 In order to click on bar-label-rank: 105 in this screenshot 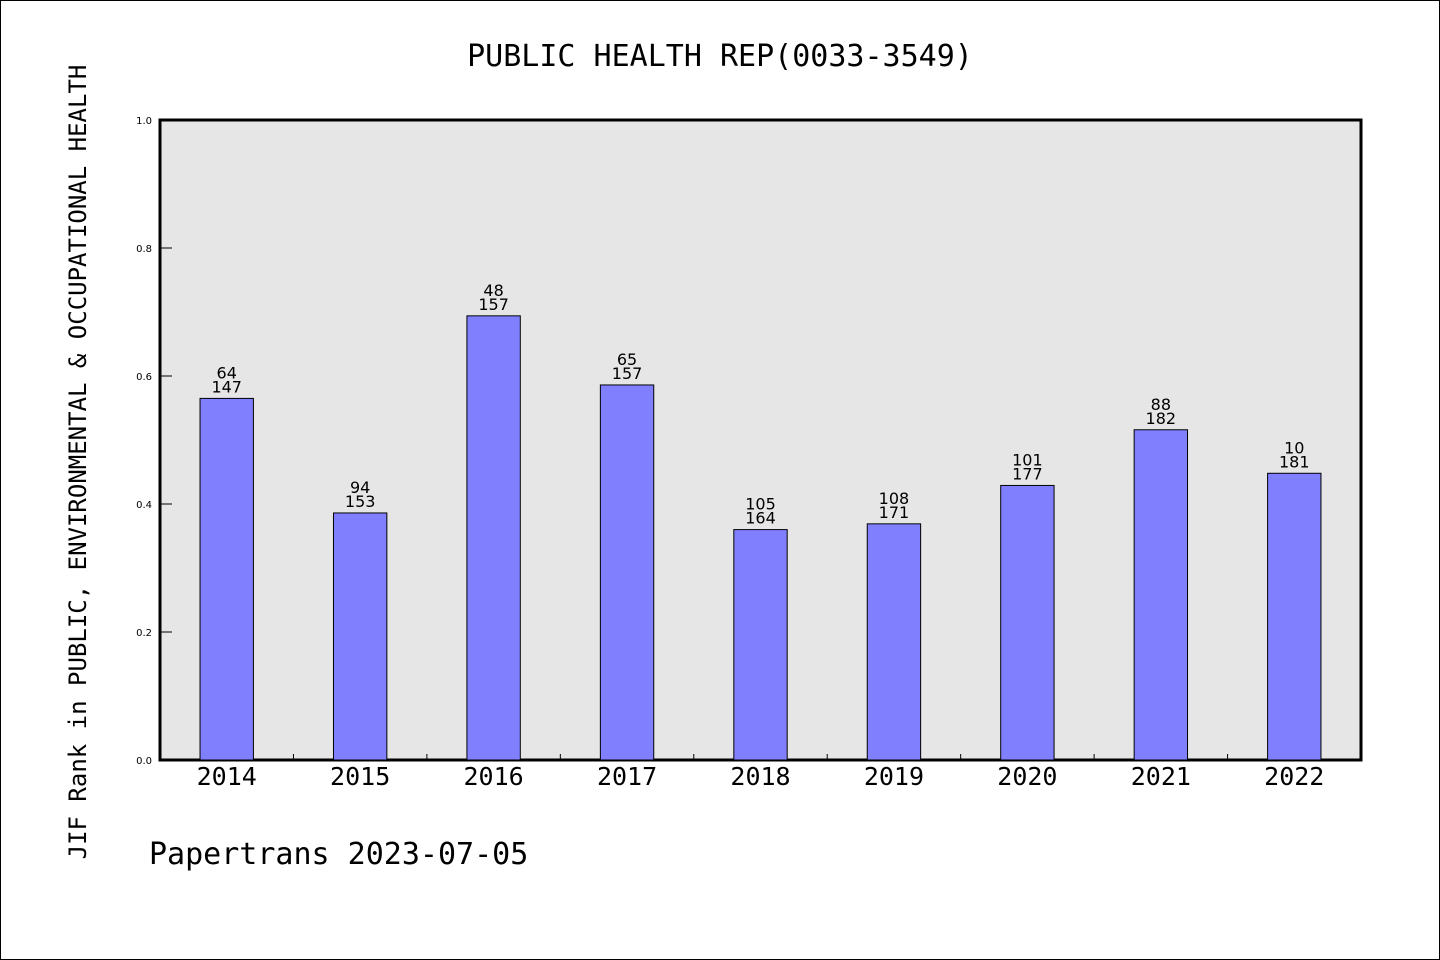, I will do `click(760, 504)`.